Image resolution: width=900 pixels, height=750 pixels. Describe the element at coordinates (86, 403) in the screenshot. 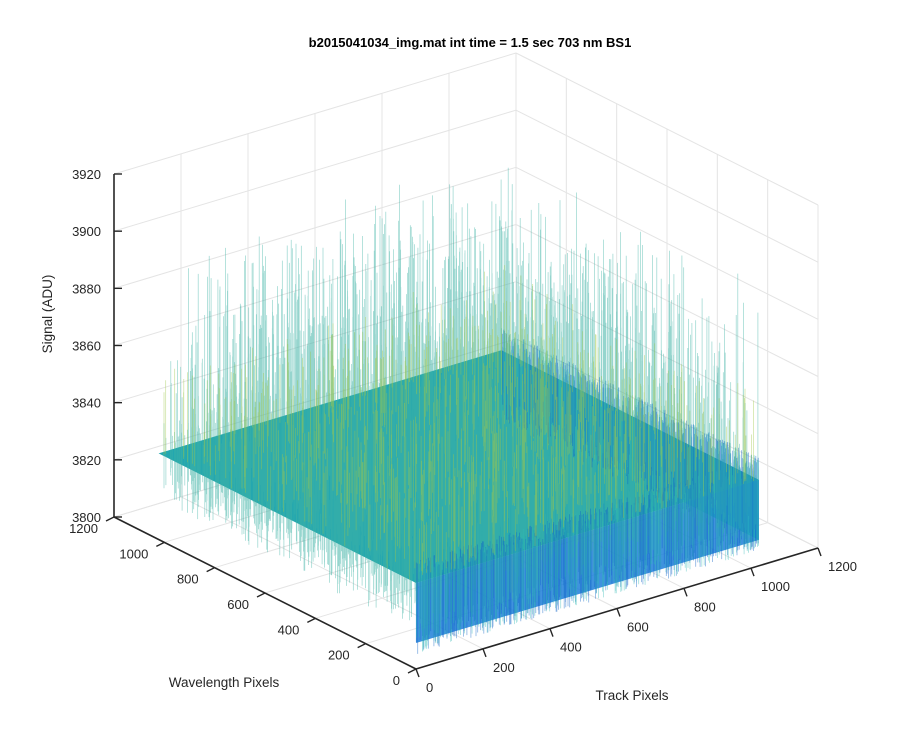

I see `z-tick-label: 3840` at that location.